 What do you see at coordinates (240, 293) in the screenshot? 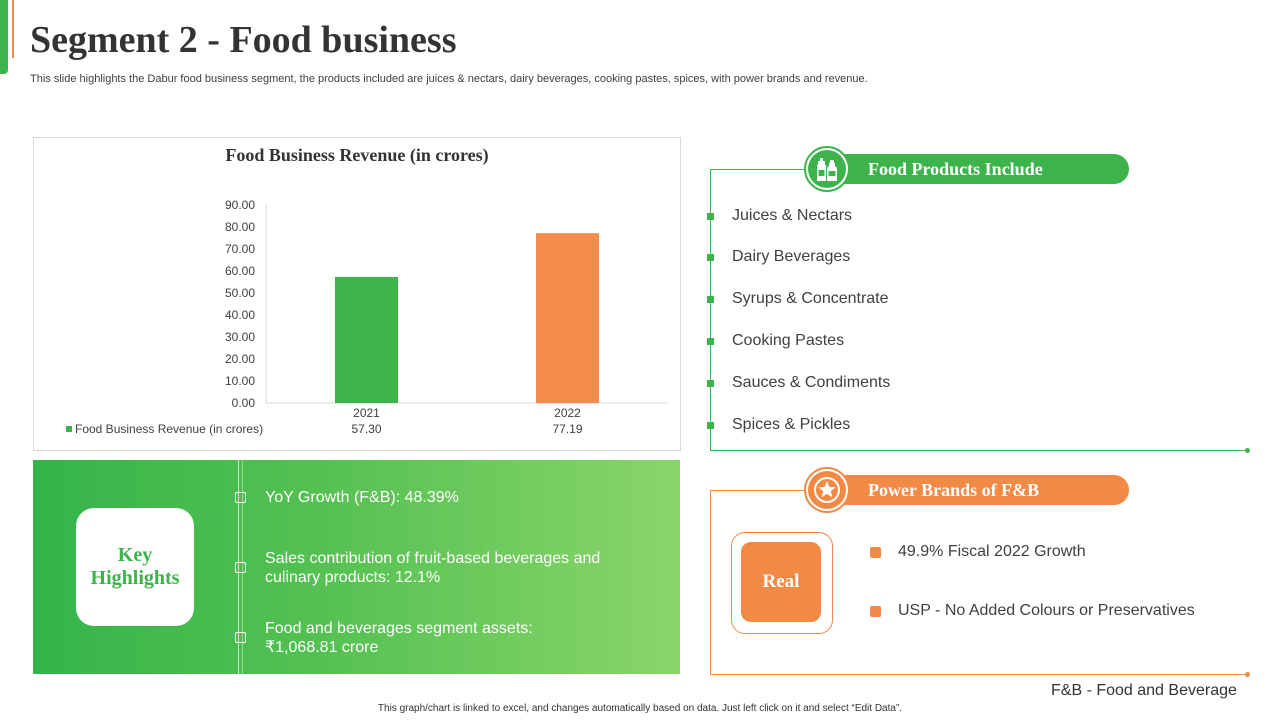
I see `y-tick-label-5: 50.00` at bounding box center [240, 293].